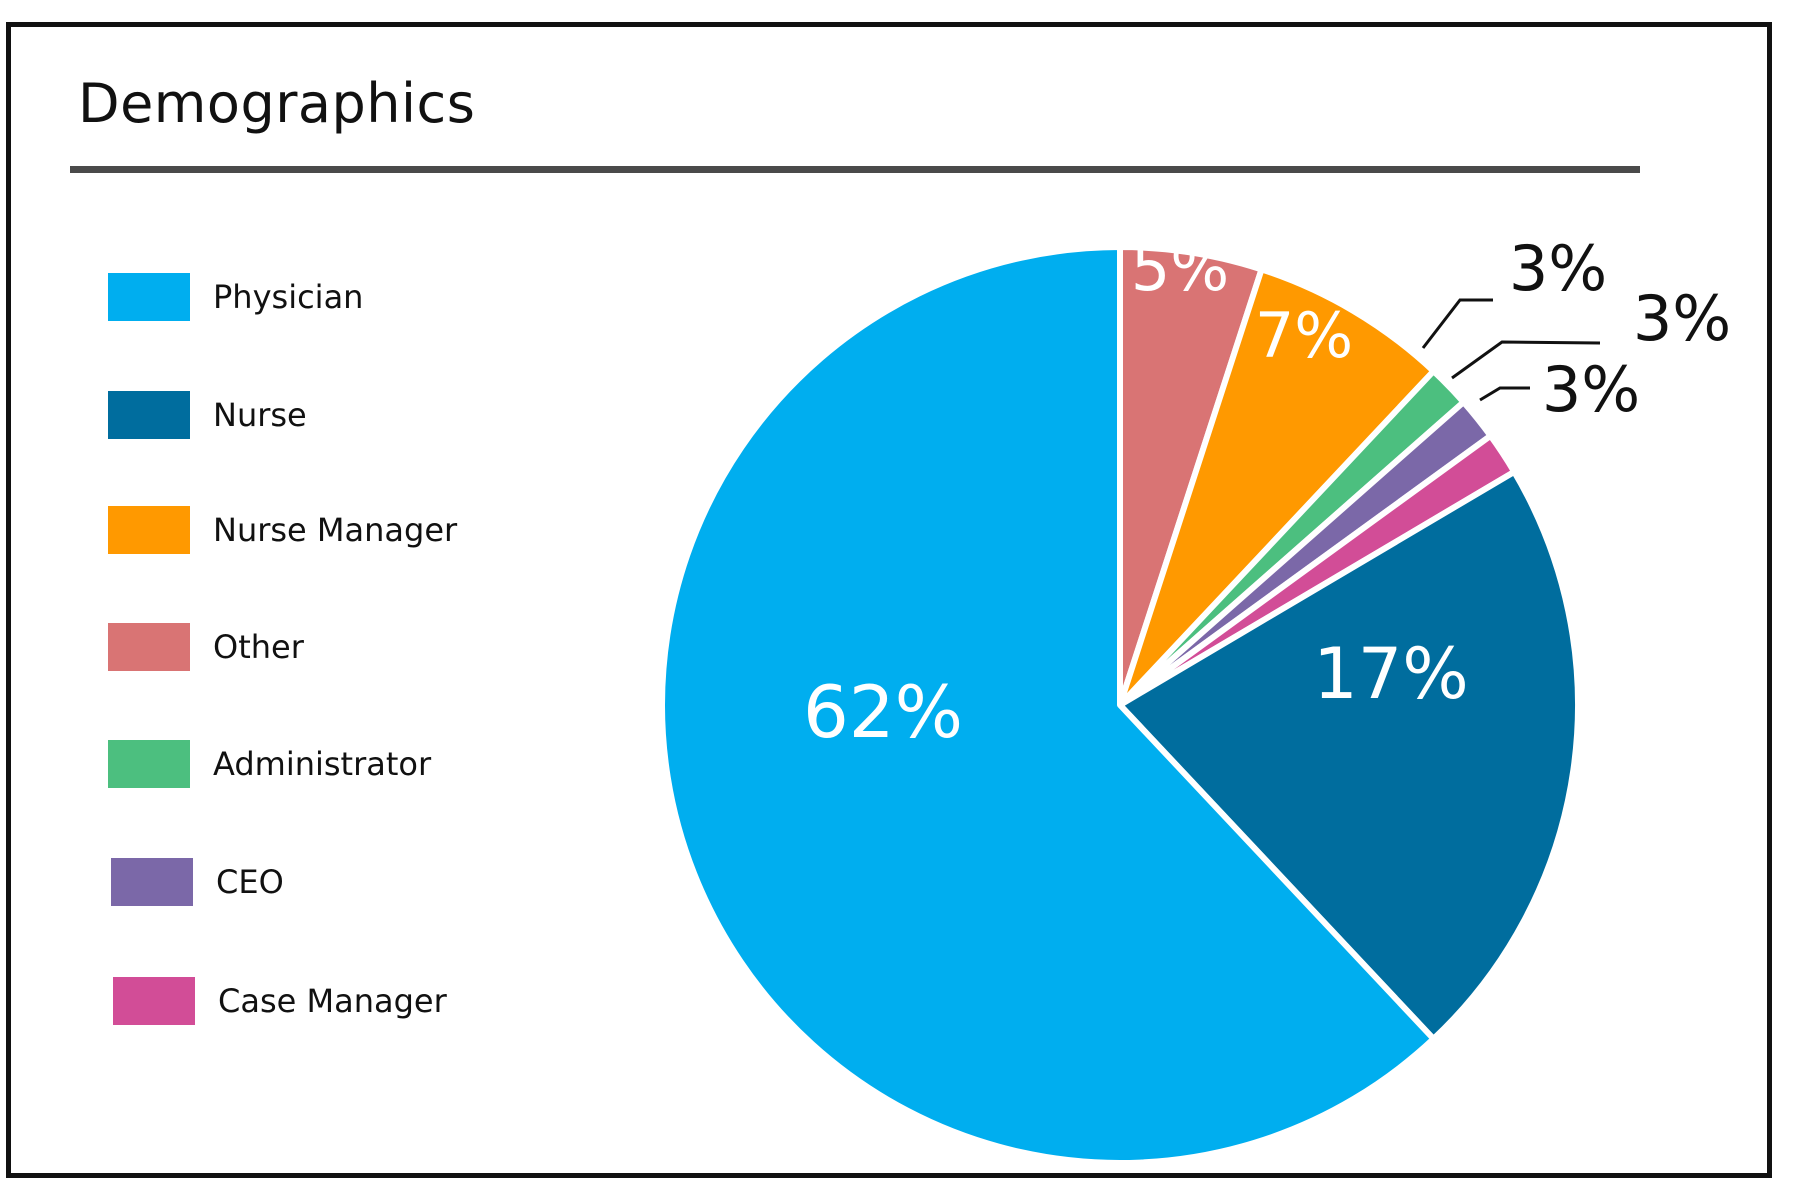 This screenshot has width=1801, height=1190. Describe the element at coordinates (1682, 318) in the screenshot. I see `data-label-ceo: 3%` at that location.